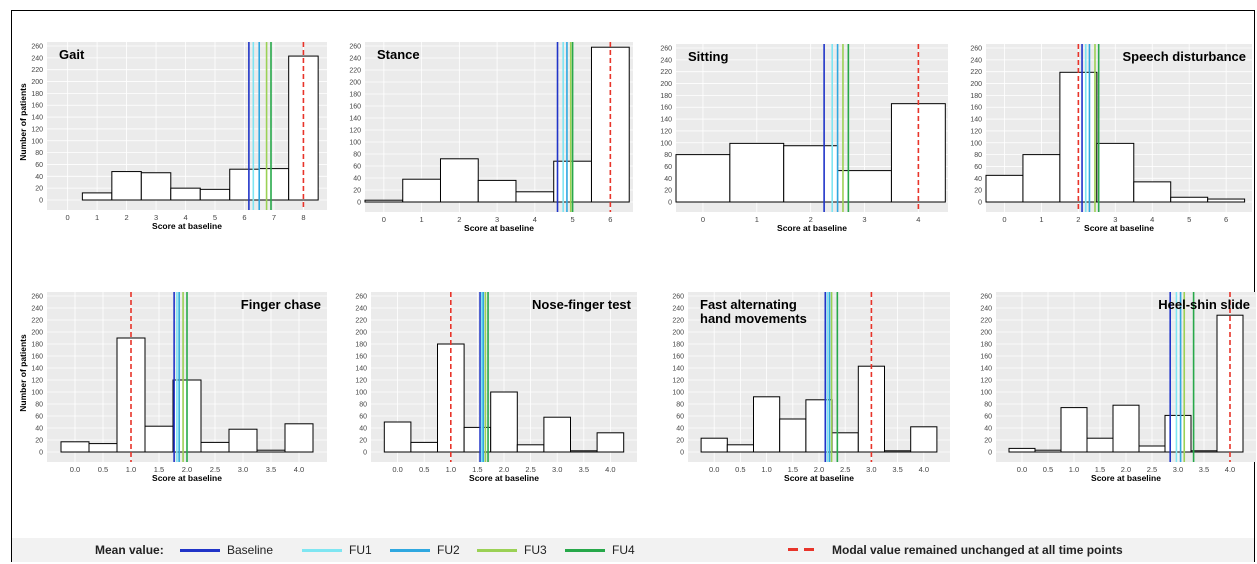 This screenshot has width=1257, height=564. What do you see at coordinates (303, 217) in the screenshot?
I see `x-tick-label: 8` at bounding box center [303, 217].